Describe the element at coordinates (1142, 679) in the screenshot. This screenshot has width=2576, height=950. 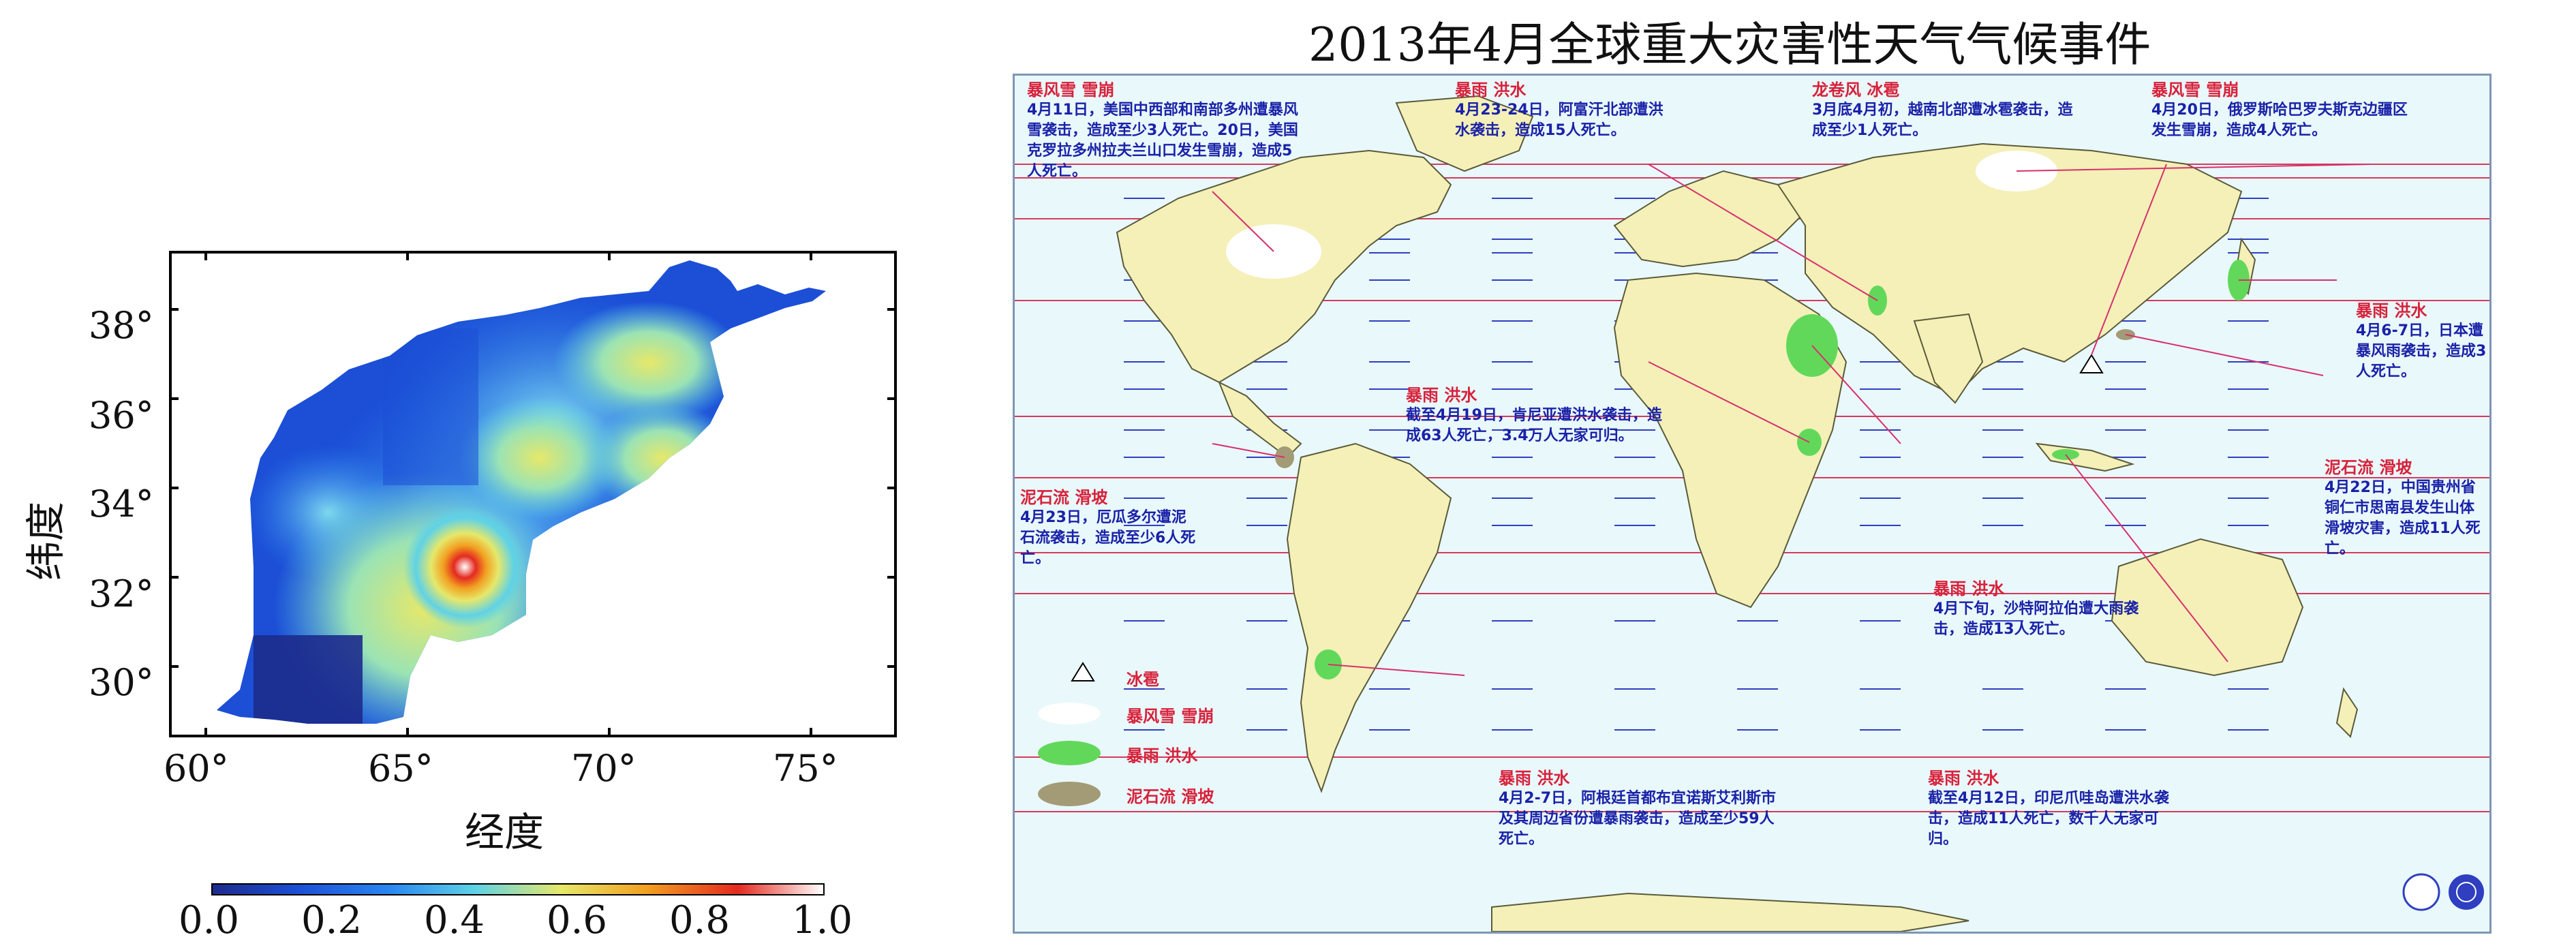
I see `legend-label-hail: 冰雹` at that location.